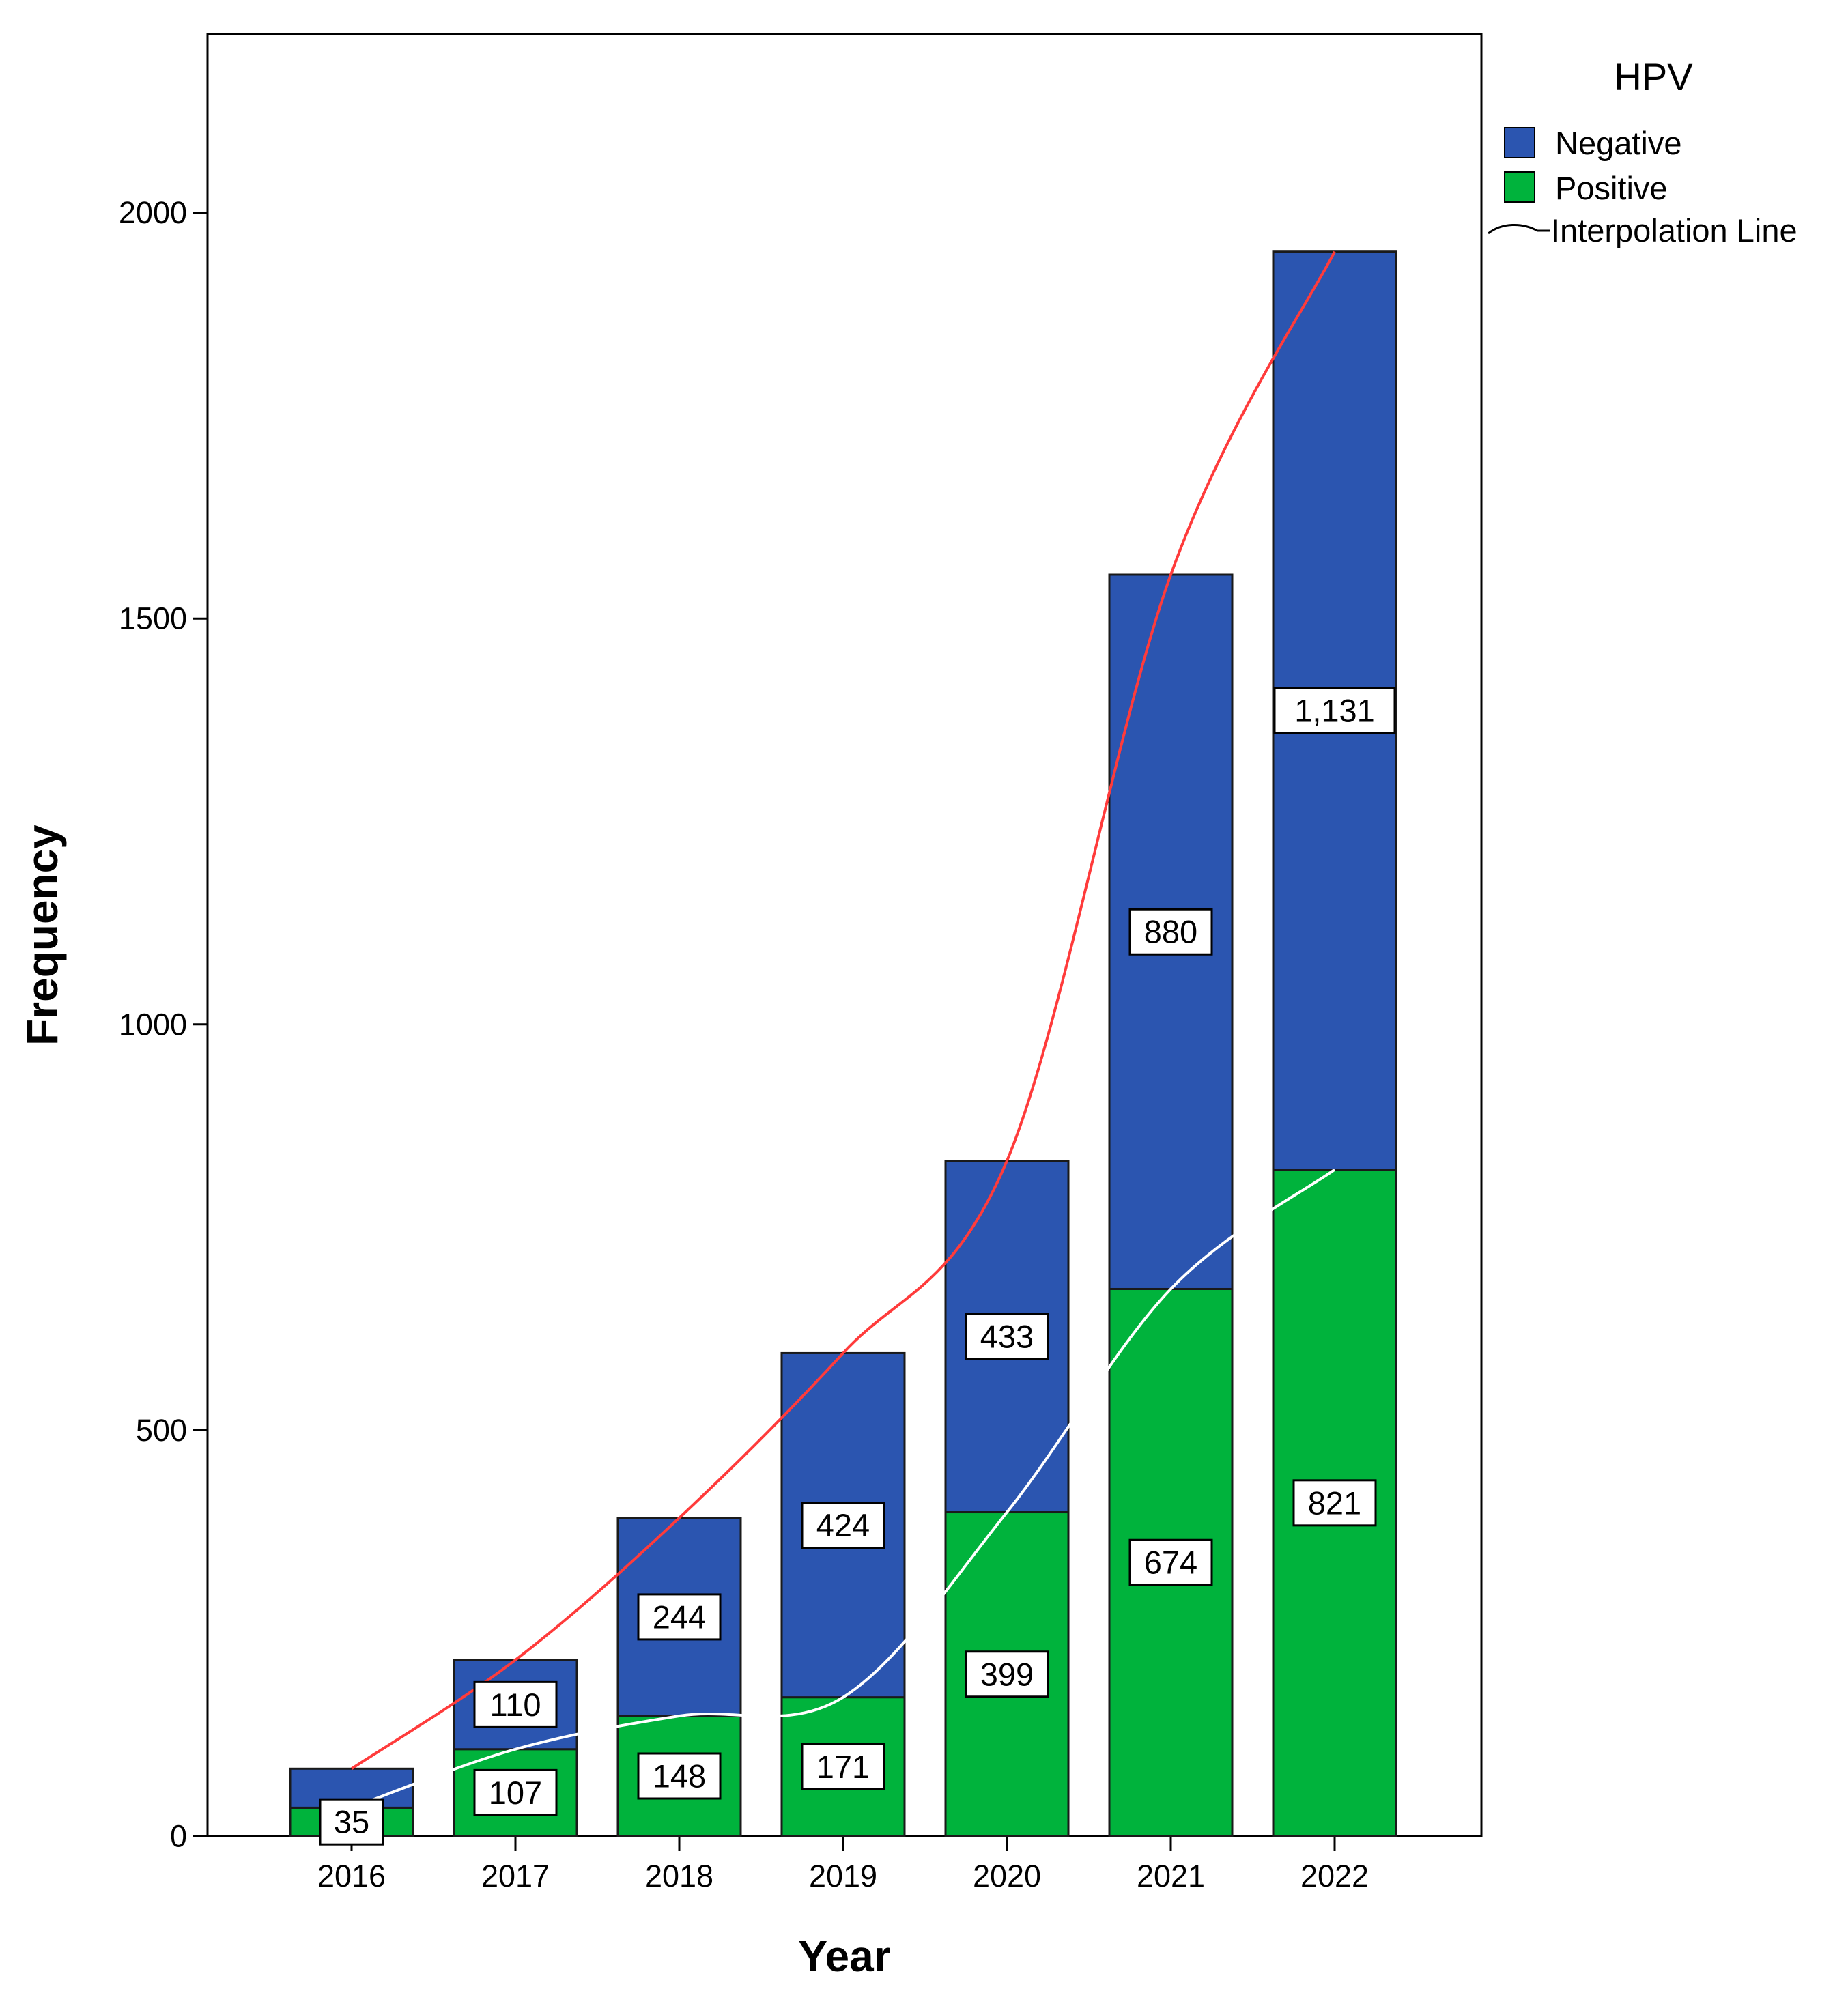  I want to click on data-label-positive: 107, so click(516, 1793).